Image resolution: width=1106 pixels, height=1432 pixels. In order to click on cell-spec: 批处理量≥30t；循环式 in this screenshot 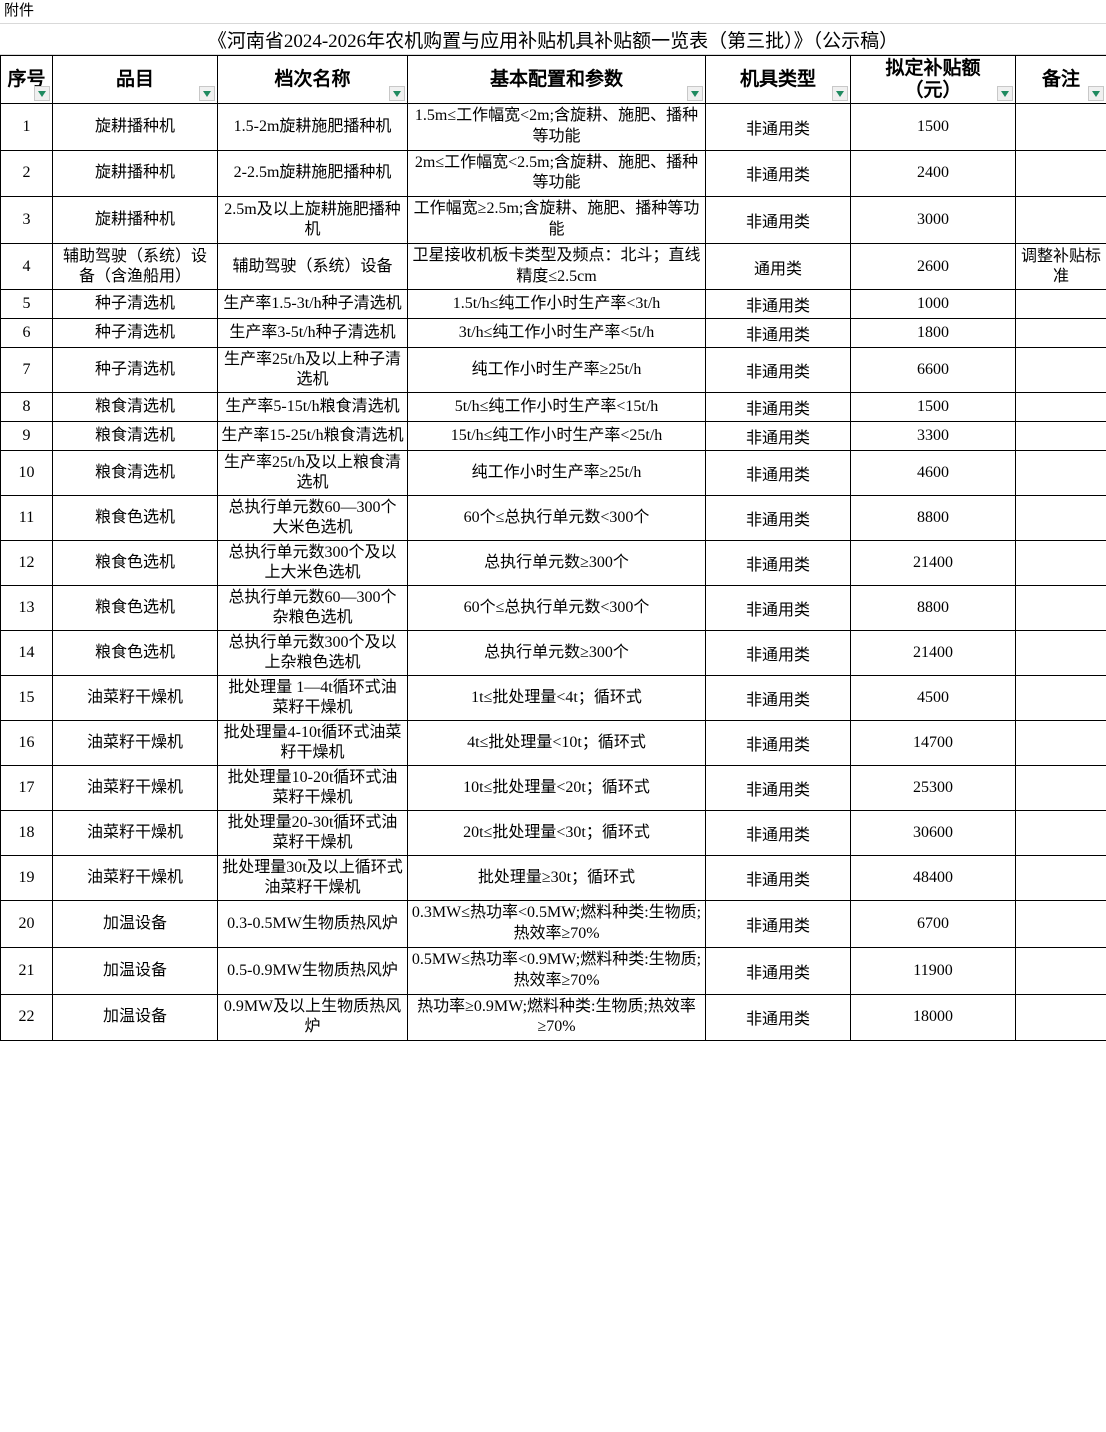, I will do `click(556, 878)`.